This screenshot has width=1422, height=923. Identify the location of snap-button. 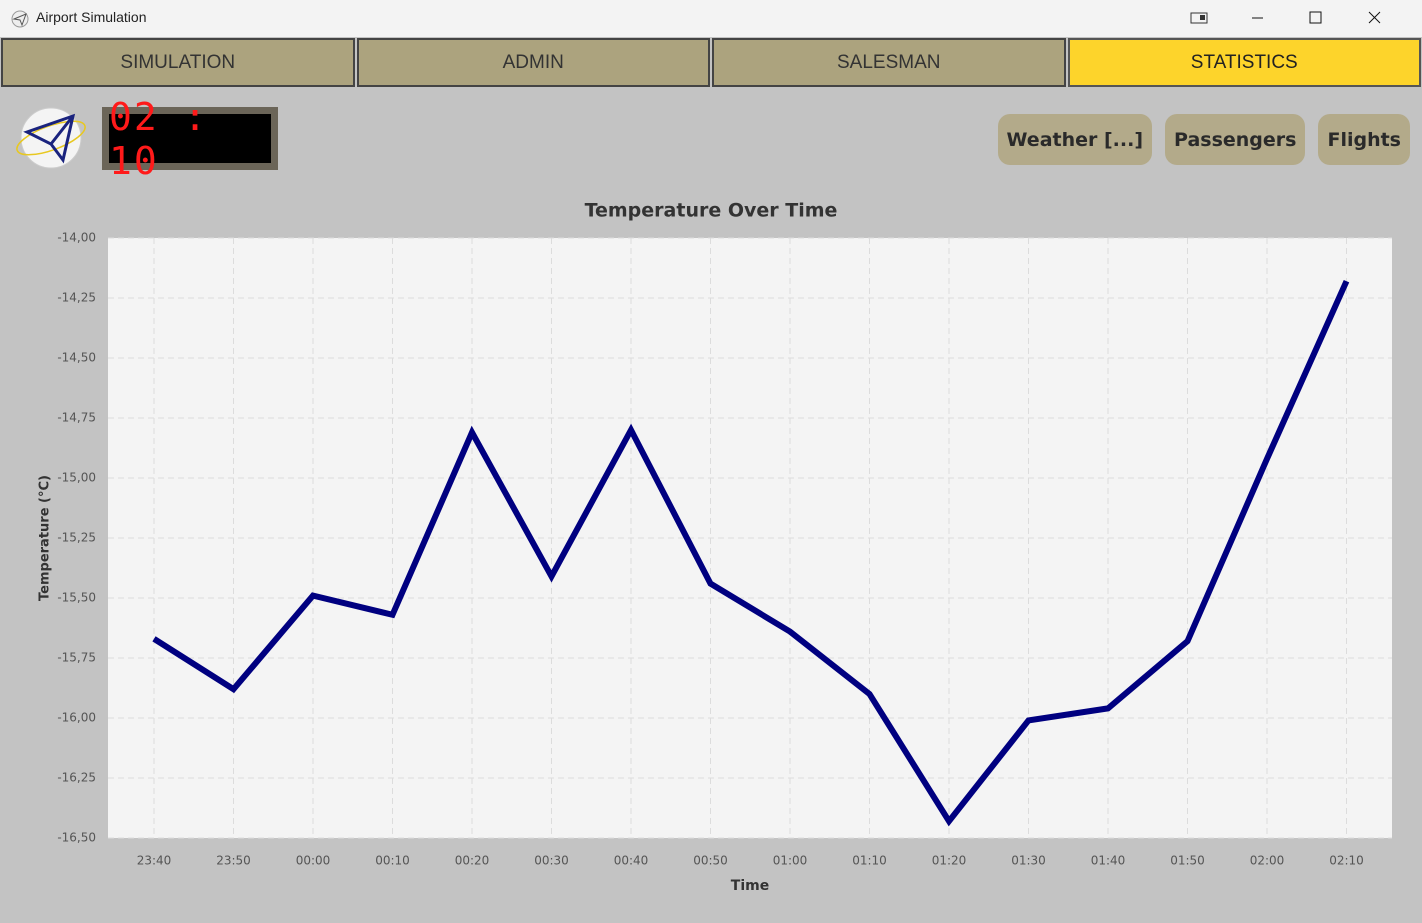
(1199, 18).